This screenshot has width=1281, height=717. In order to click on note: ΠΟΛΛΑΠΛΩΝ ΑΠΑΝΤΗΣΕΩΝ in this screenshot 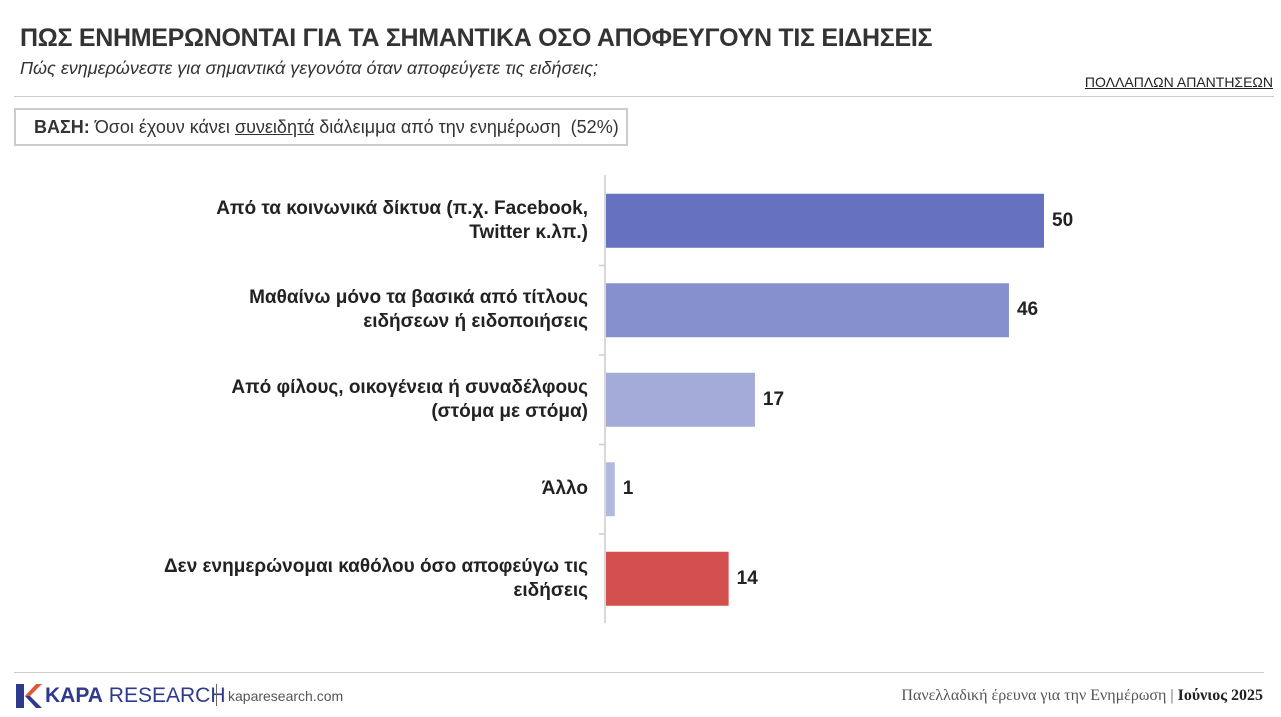, I will do `click(1178, 82)`.